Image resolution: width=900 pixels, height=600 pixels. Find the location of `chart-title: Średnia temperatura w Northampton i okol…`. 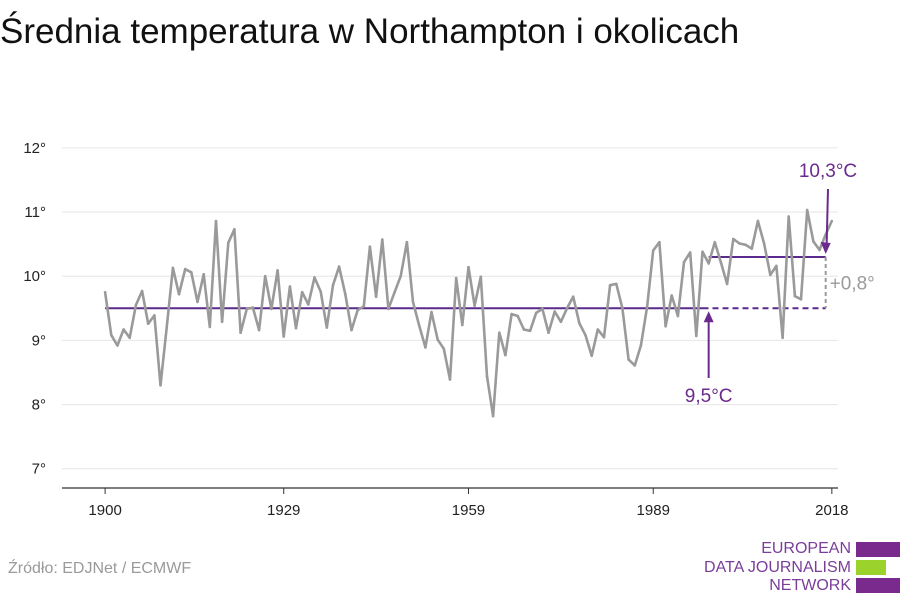

chart-title: Średnia temperatura w Northampton i okol… is located at coordinates (370, 31).